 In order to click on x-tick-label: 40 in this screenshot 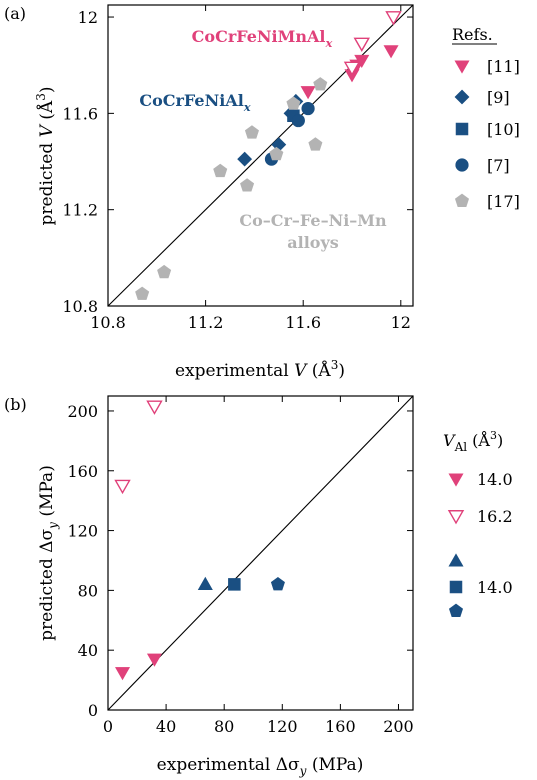, I will do `click(166, 726)`.